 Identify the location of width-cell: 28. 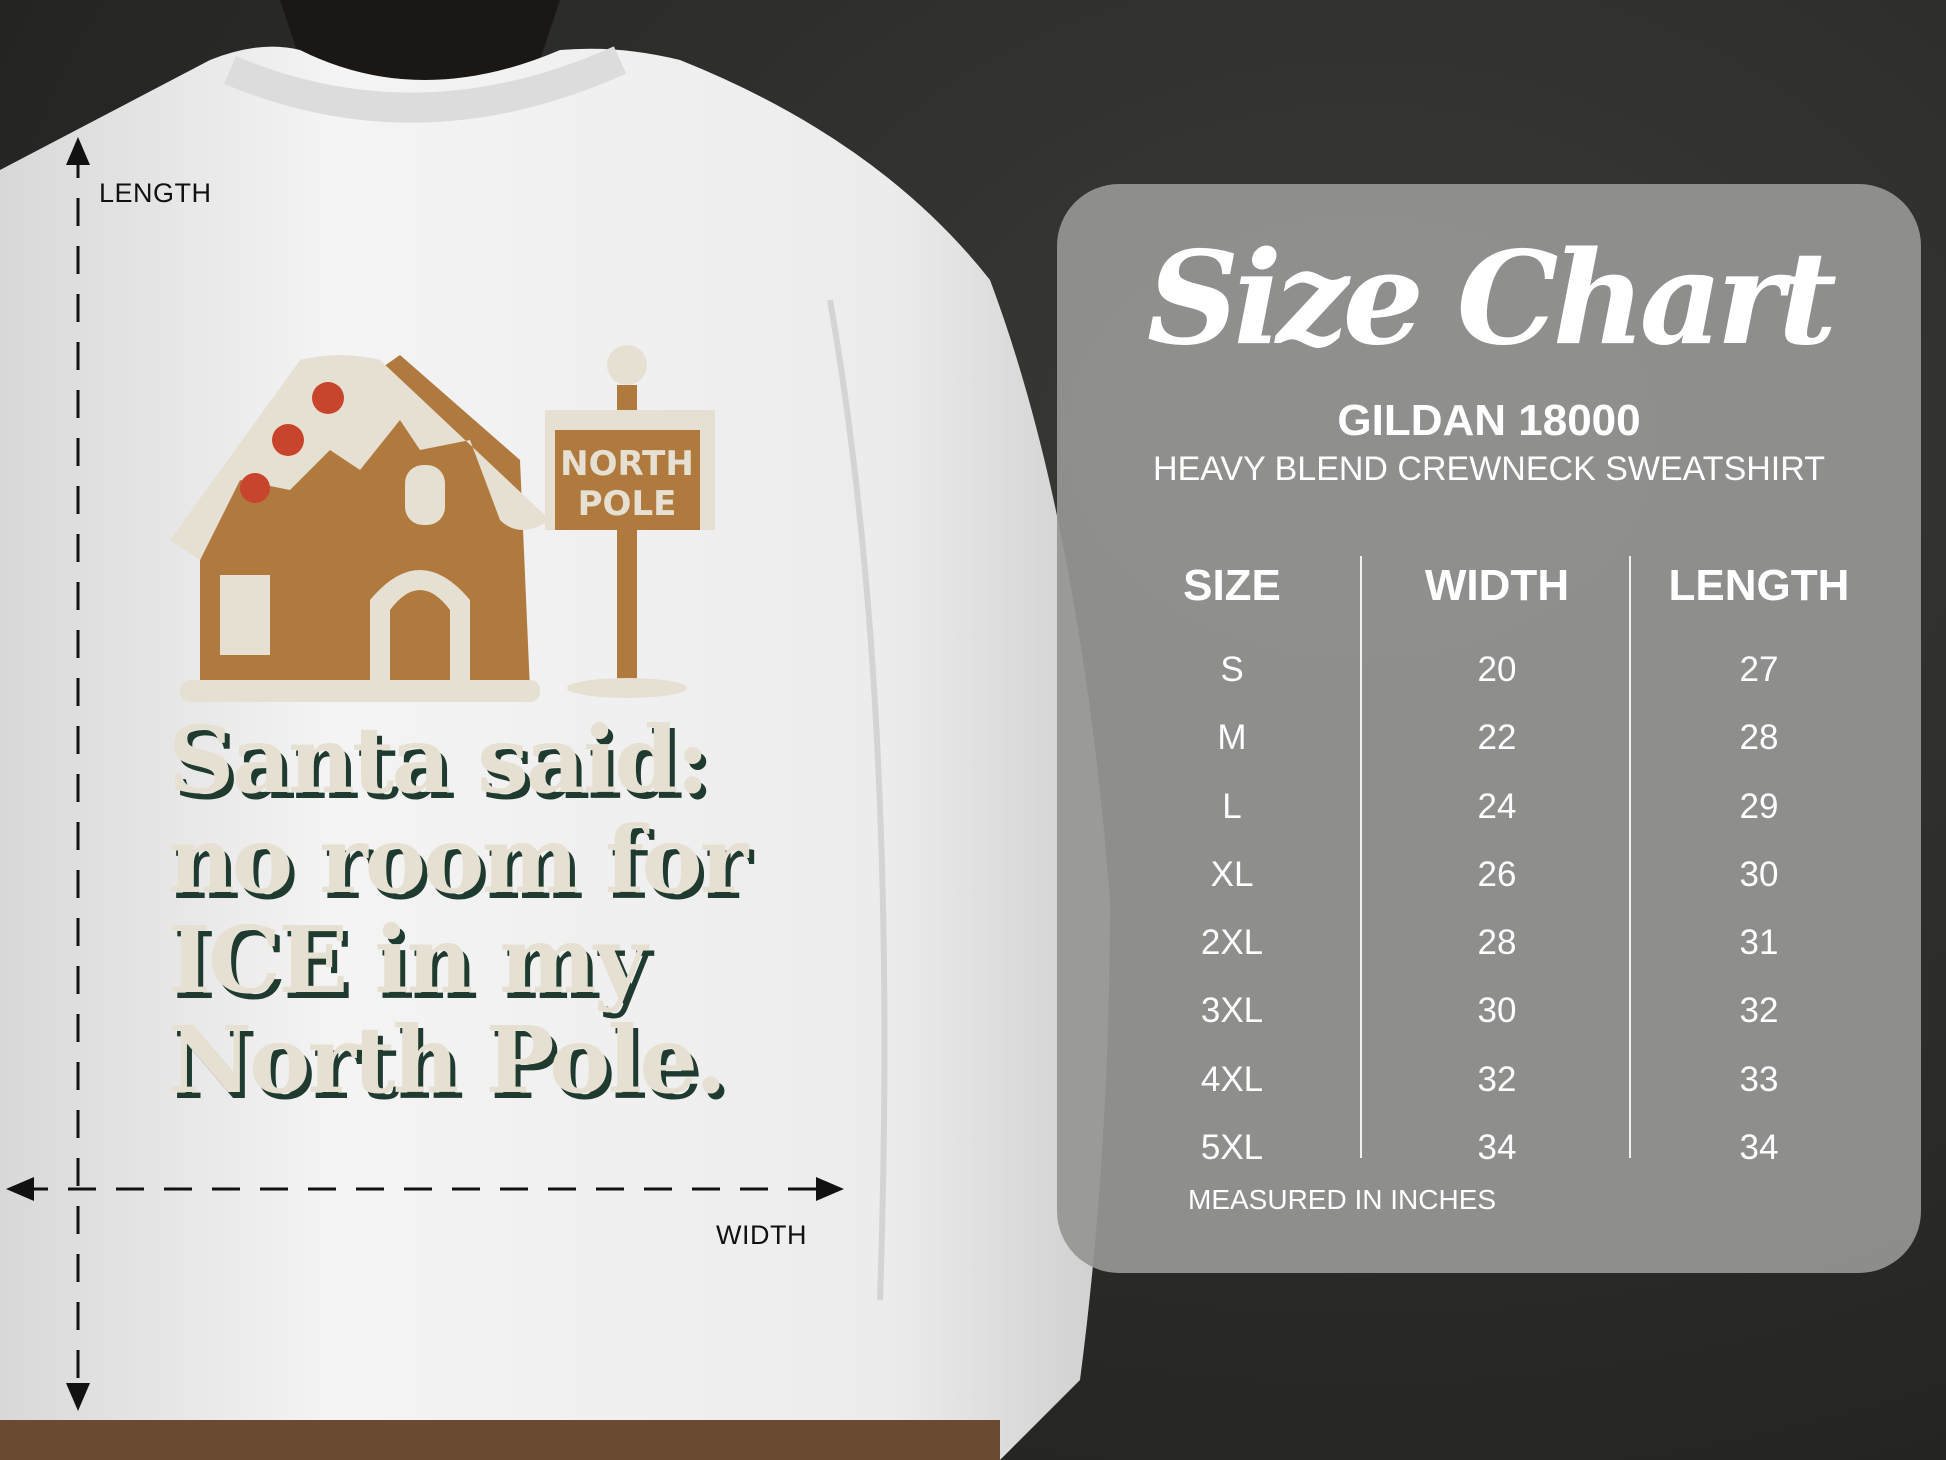
(1497, 943).